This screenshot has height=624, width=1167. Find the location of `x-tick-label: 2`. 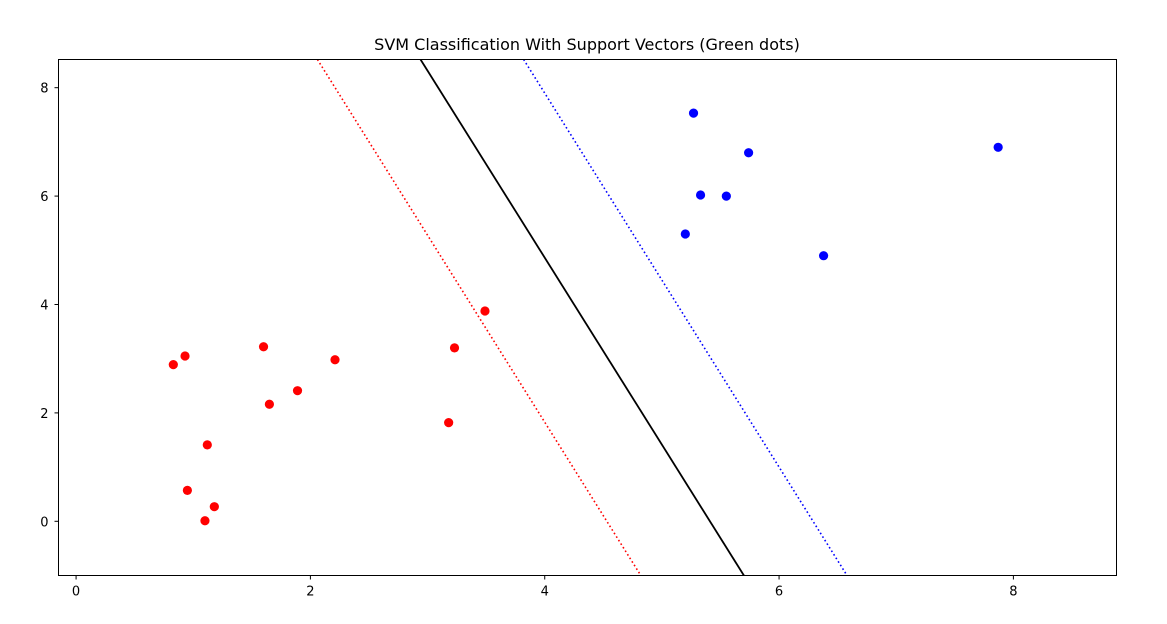

x-tick-label: 2 is located at coordinates (310, 592).